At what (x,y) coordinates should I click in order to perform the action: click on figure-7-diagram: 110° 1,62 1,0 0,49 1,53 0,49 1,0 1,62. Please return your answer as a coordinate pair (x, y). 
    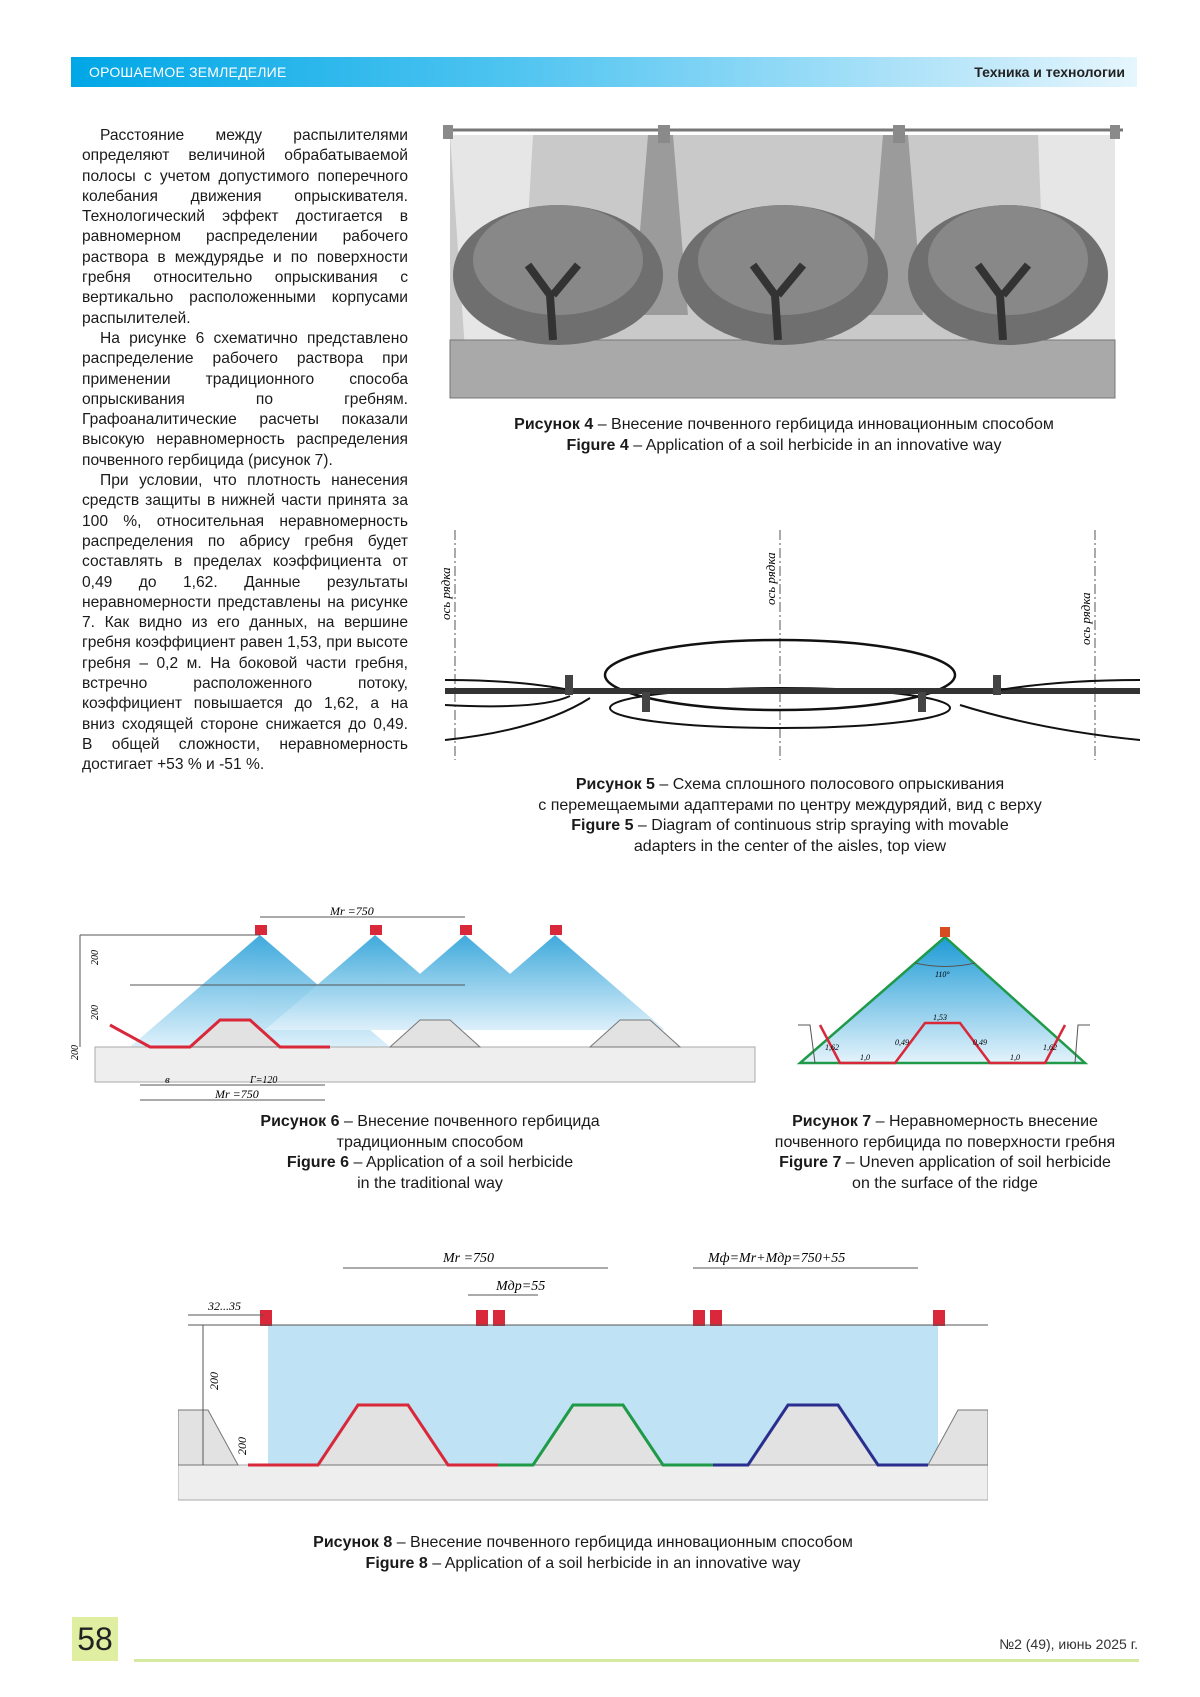
    Looking at the image, I should click on (945, 997).